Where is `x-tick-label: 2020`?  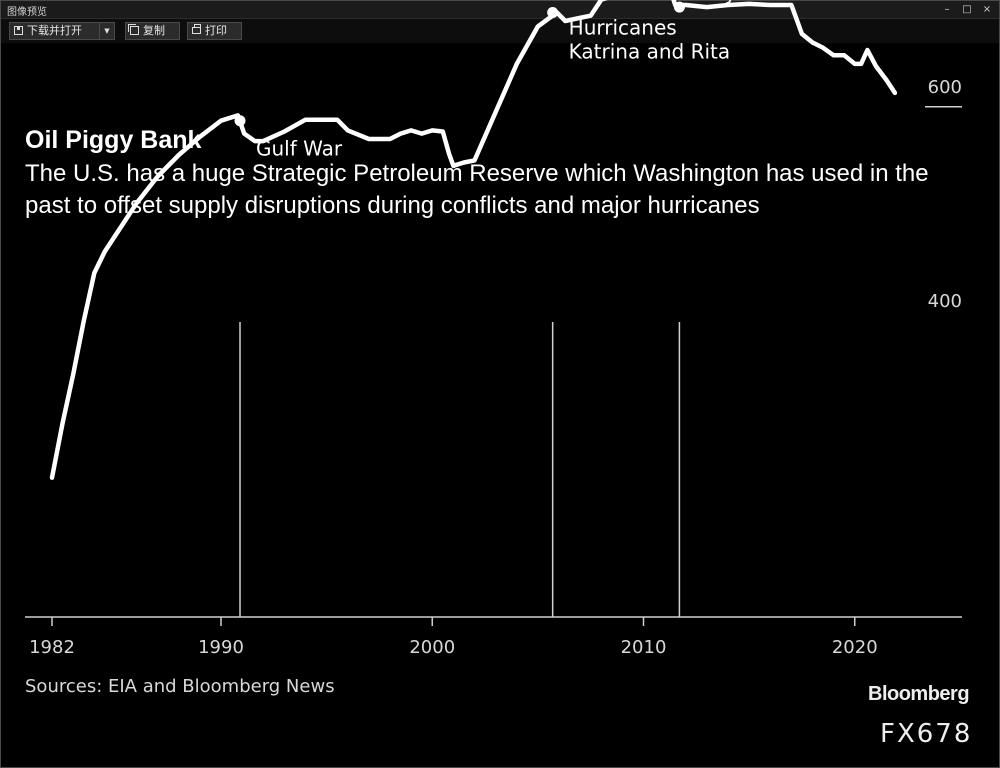 x-tick-label: 2020 is located at coordinates (855, 647).